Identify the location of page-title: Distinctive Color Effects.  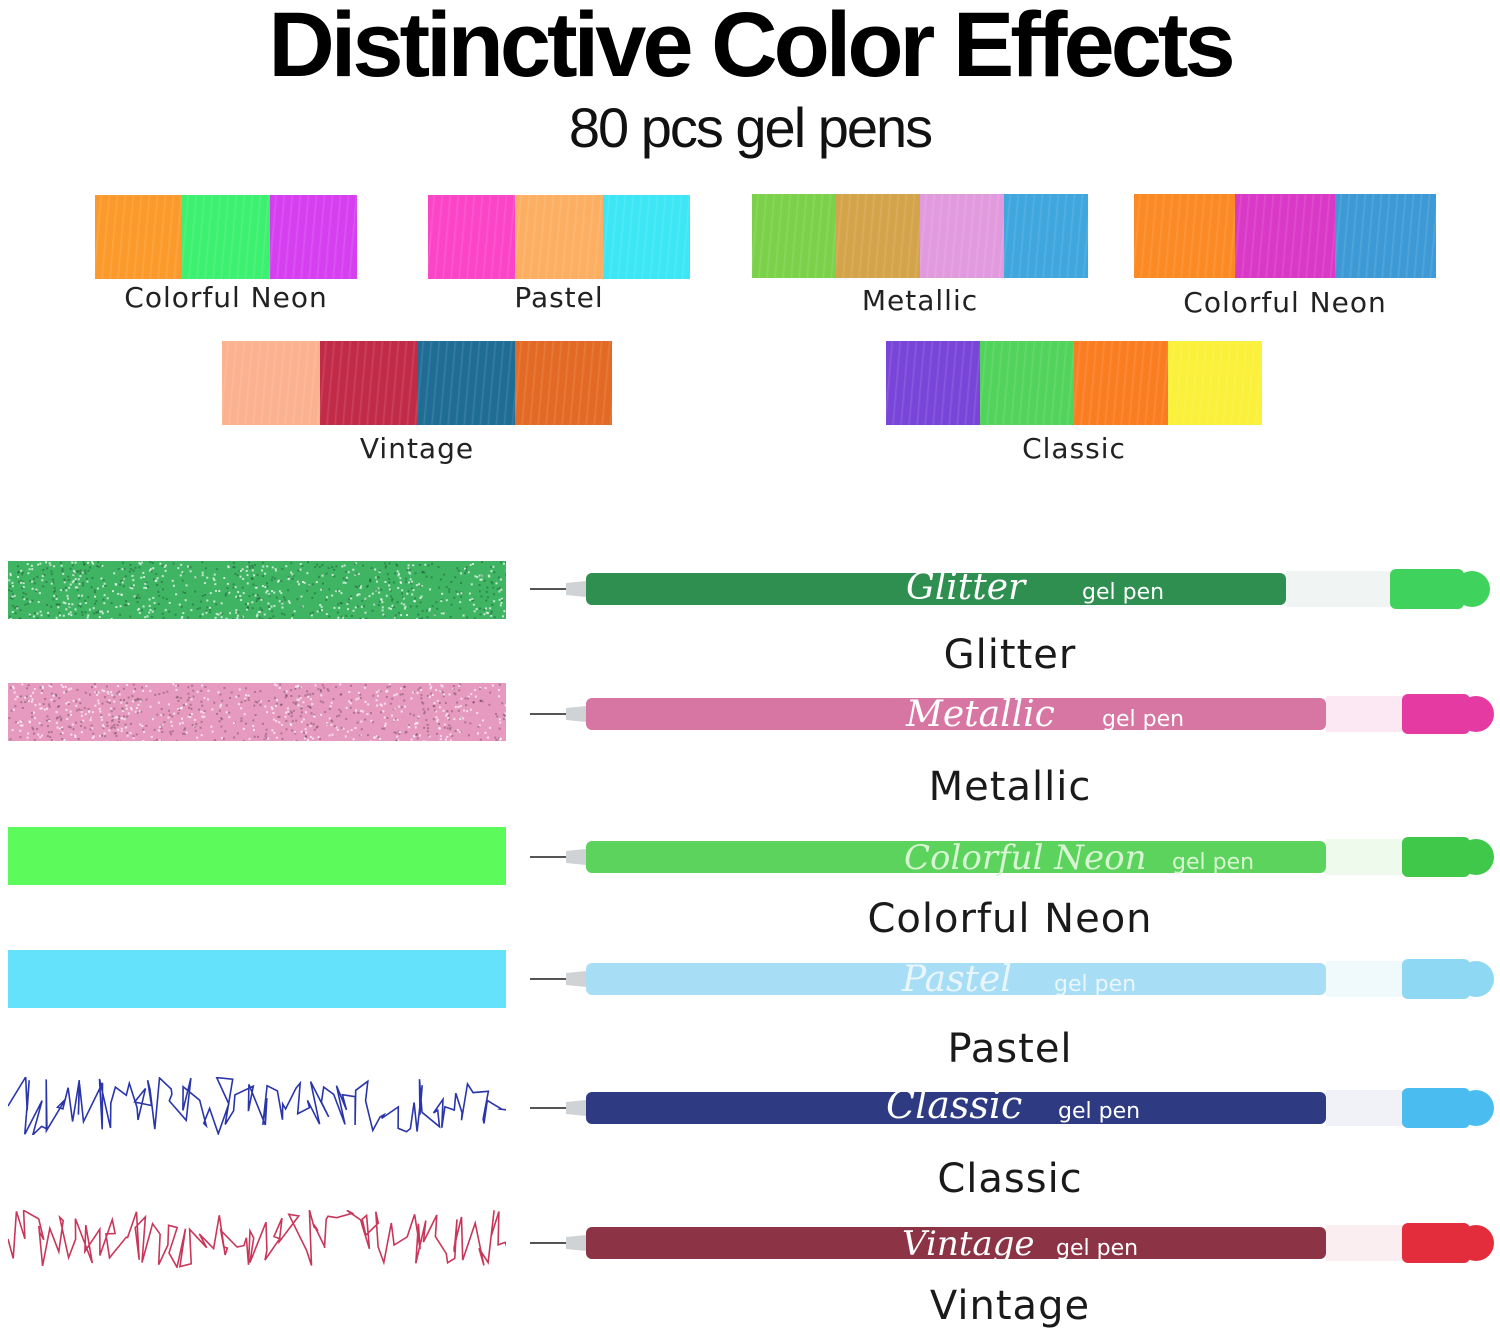
(751, 48).